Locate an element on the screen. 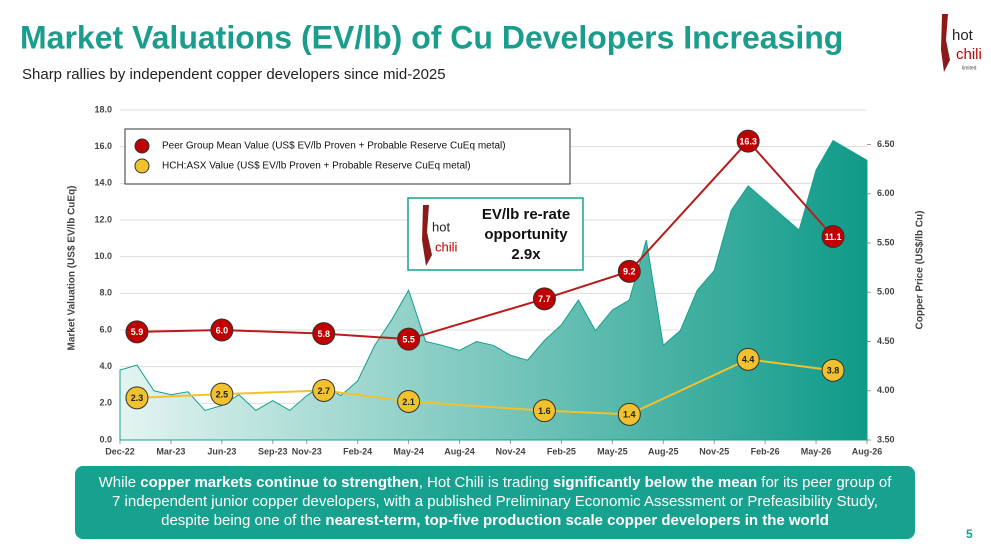 The image size is (991, 544). x-tick-label: Jun-23 is located at coordinates (221, 451).